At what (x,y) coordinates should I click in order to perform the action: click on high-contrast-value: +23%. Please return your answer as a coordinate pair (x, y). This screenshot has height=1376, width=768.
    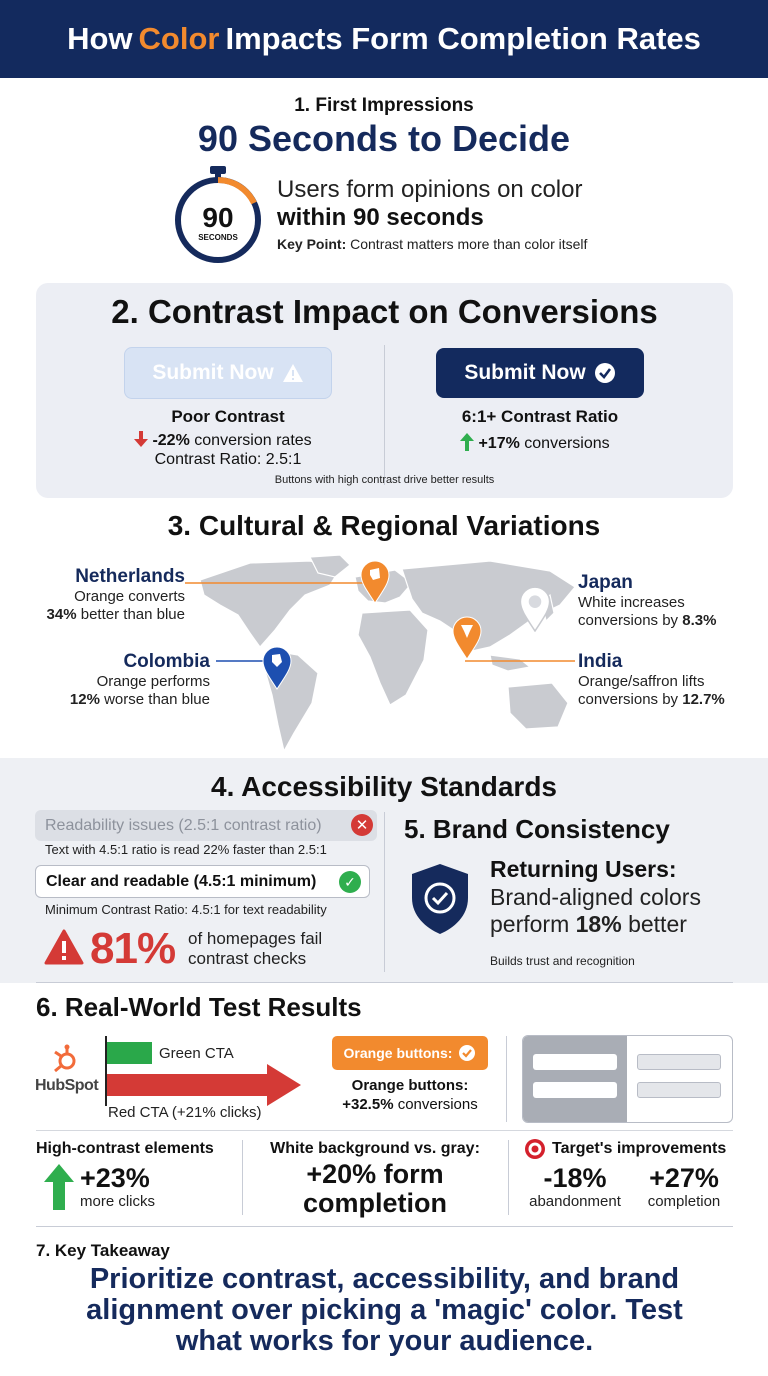
    Looking at the image, I should click on (115, 1178).